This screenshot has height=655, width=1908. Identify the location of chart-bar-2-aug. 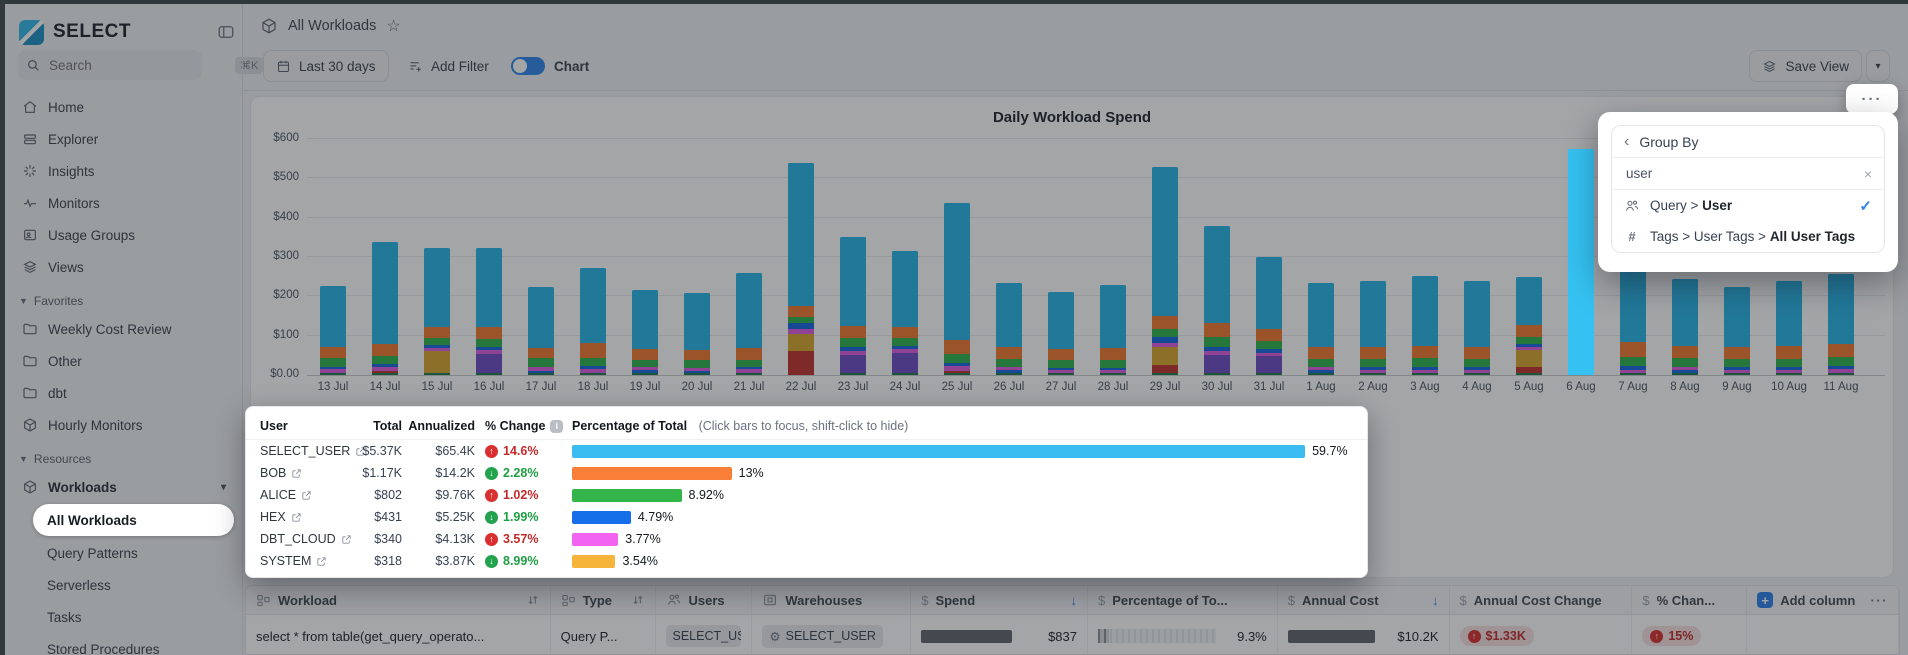
(1373, 328).